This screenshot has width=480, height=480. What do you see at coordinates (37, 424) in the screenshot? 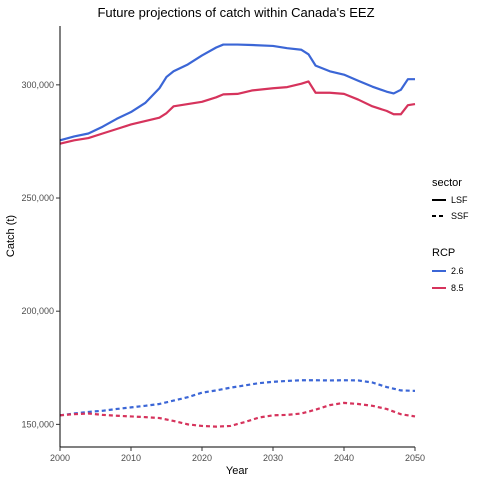
I see `y-tick-label: 150,000` at bounding box center [37, 424].